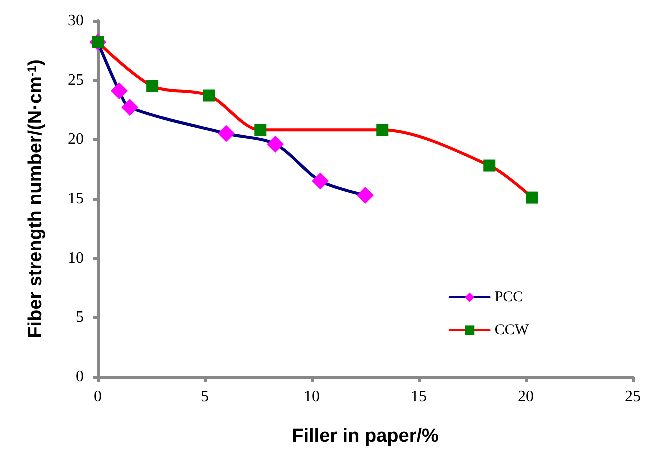 This screenshot has height=471, width=652. I want to click on y-tick-label: 0, so click(80, 377).